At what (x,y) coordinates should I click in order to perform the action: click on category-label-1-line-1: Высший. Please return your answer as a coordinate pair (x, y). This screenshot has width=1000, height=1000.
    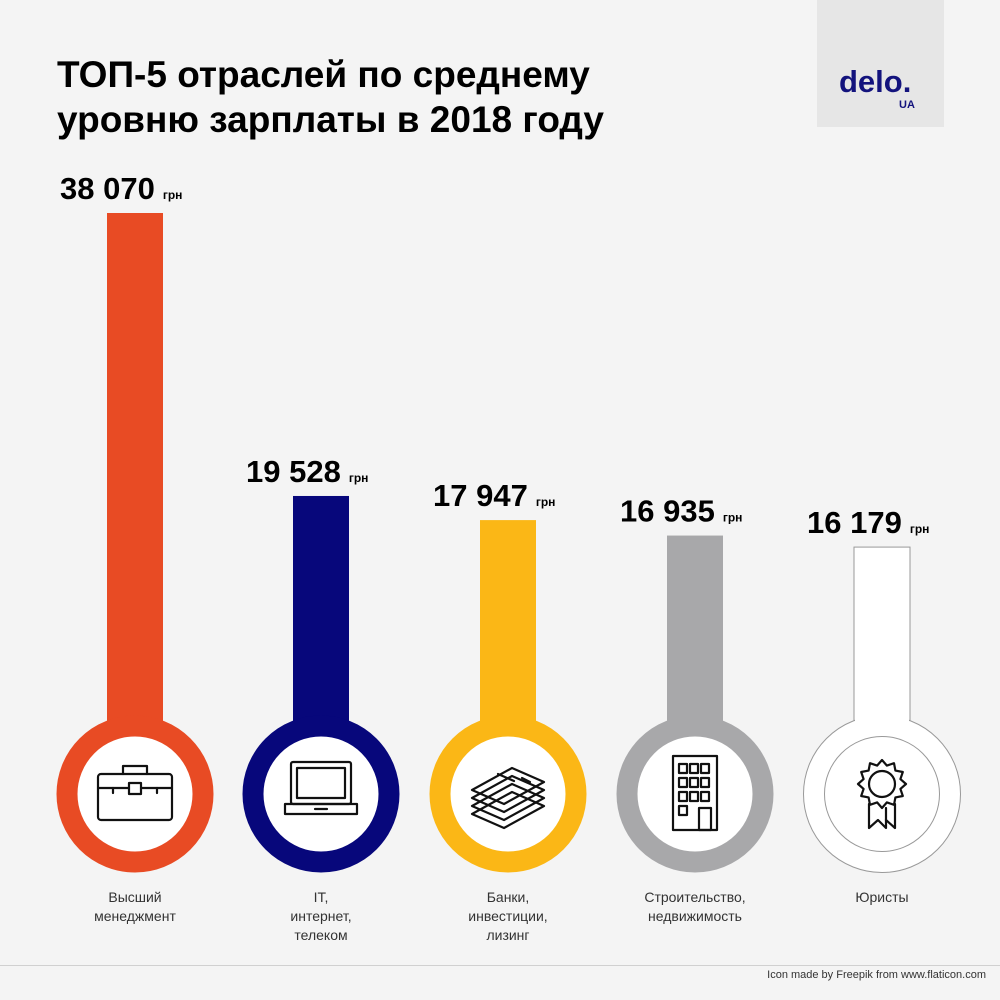
    Looking at the image, I should click on (134, 897).